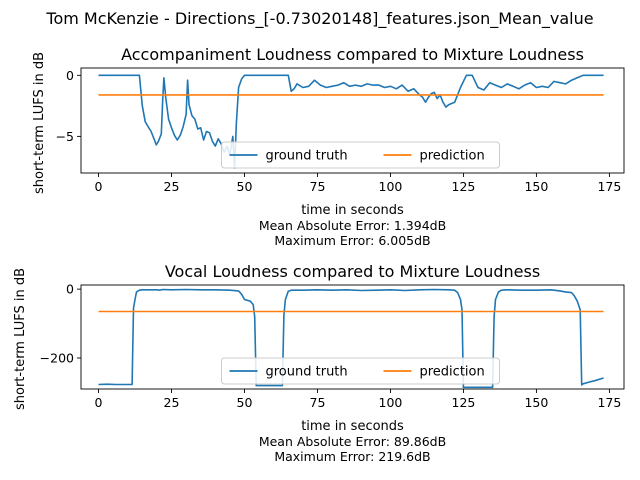 The image size is (640, 480). What do you see at coordinates (65, 136) in the screenshot?
I see `y-tick-label: −5` at bounding box center [65, 136].